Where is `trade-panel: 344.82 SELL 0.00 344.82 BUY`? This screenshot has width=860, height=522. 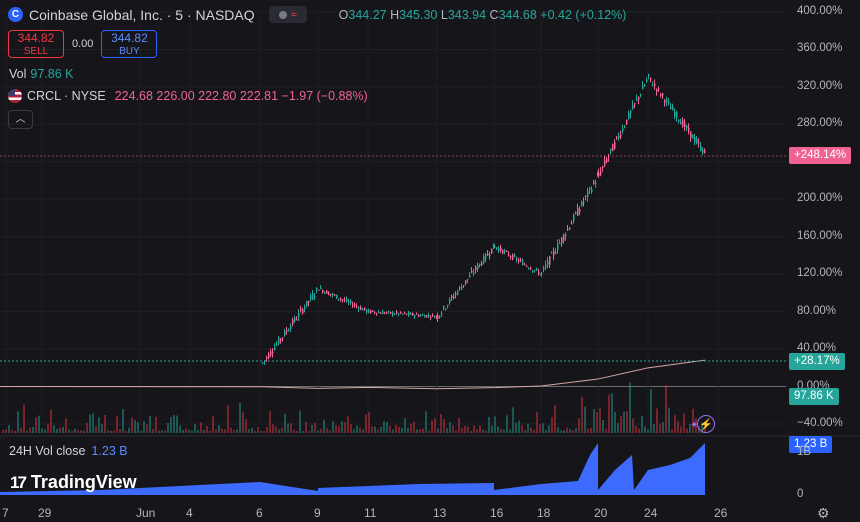
trade-panel: 344.82 SELL 0.00 344.82 BUY is located at coordinates (83, 44).